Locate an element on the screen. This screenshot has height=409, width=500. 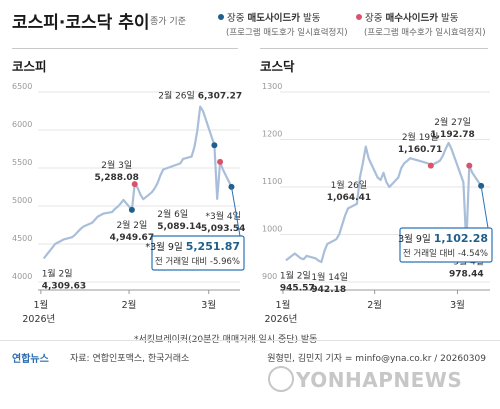
kosdaq-title: 코스닥 is located at coordinates (277, 66).